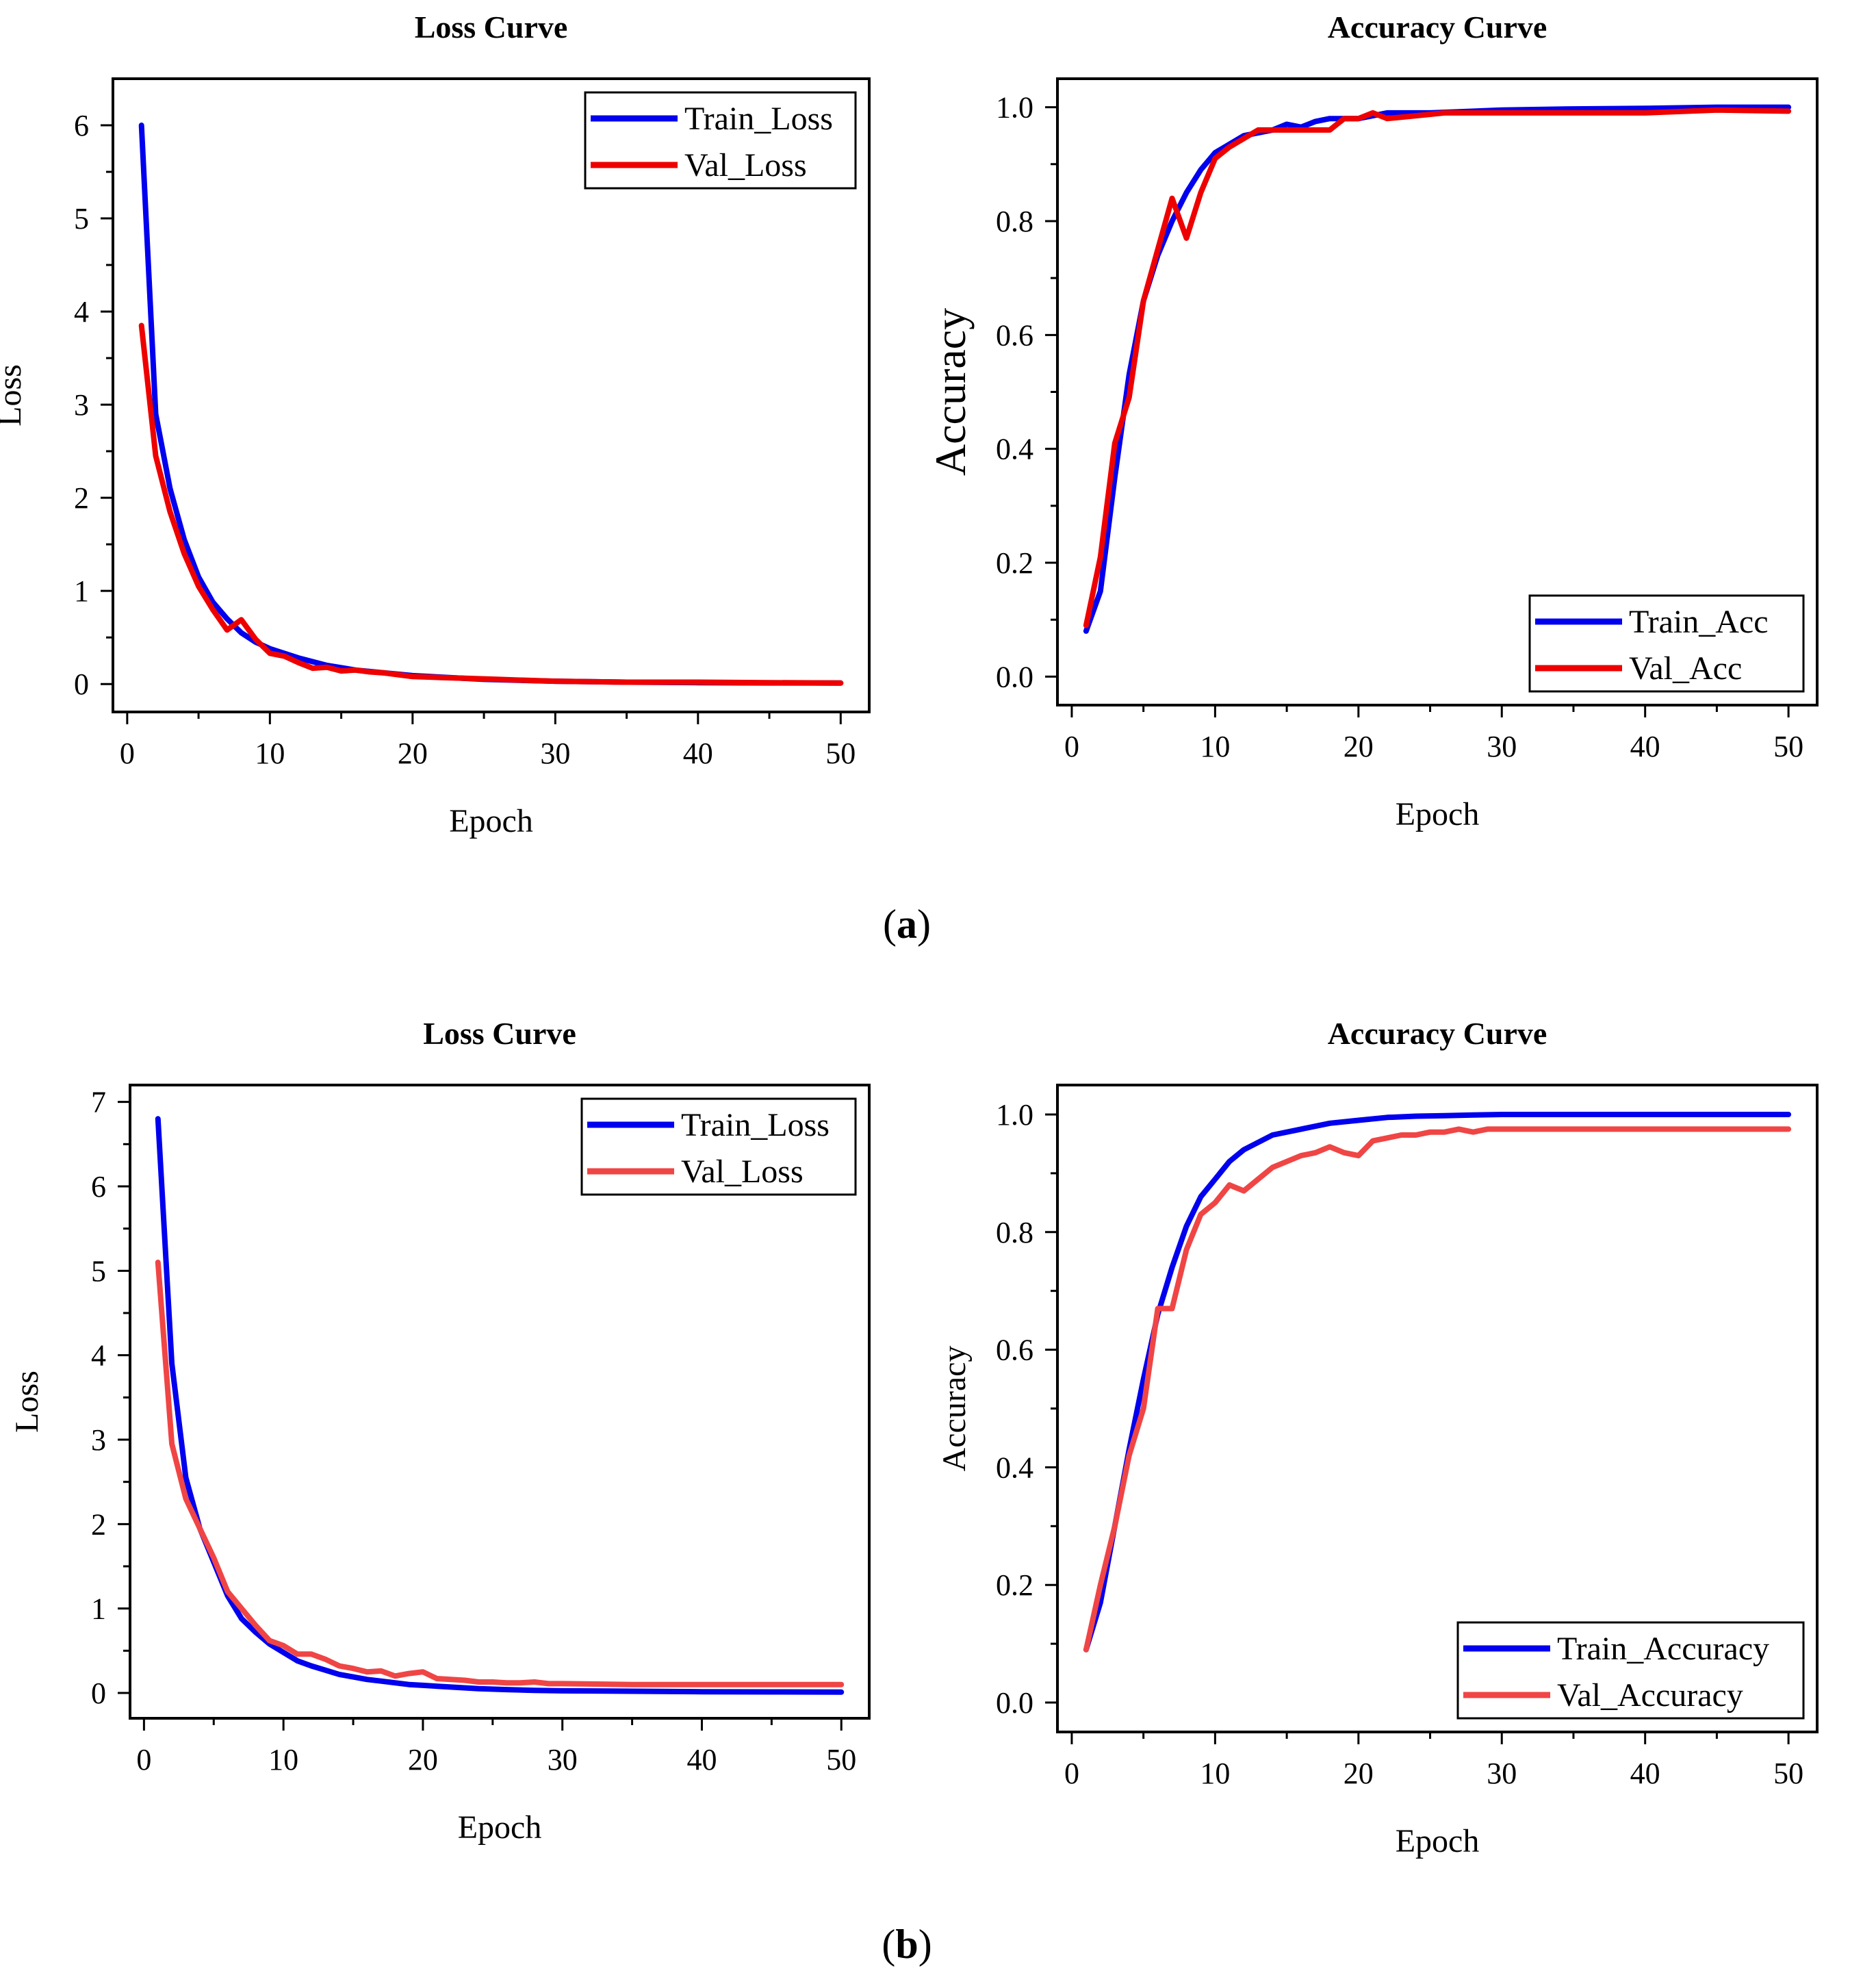  I want to click on series-line-val-acc, so click(1437, 367).